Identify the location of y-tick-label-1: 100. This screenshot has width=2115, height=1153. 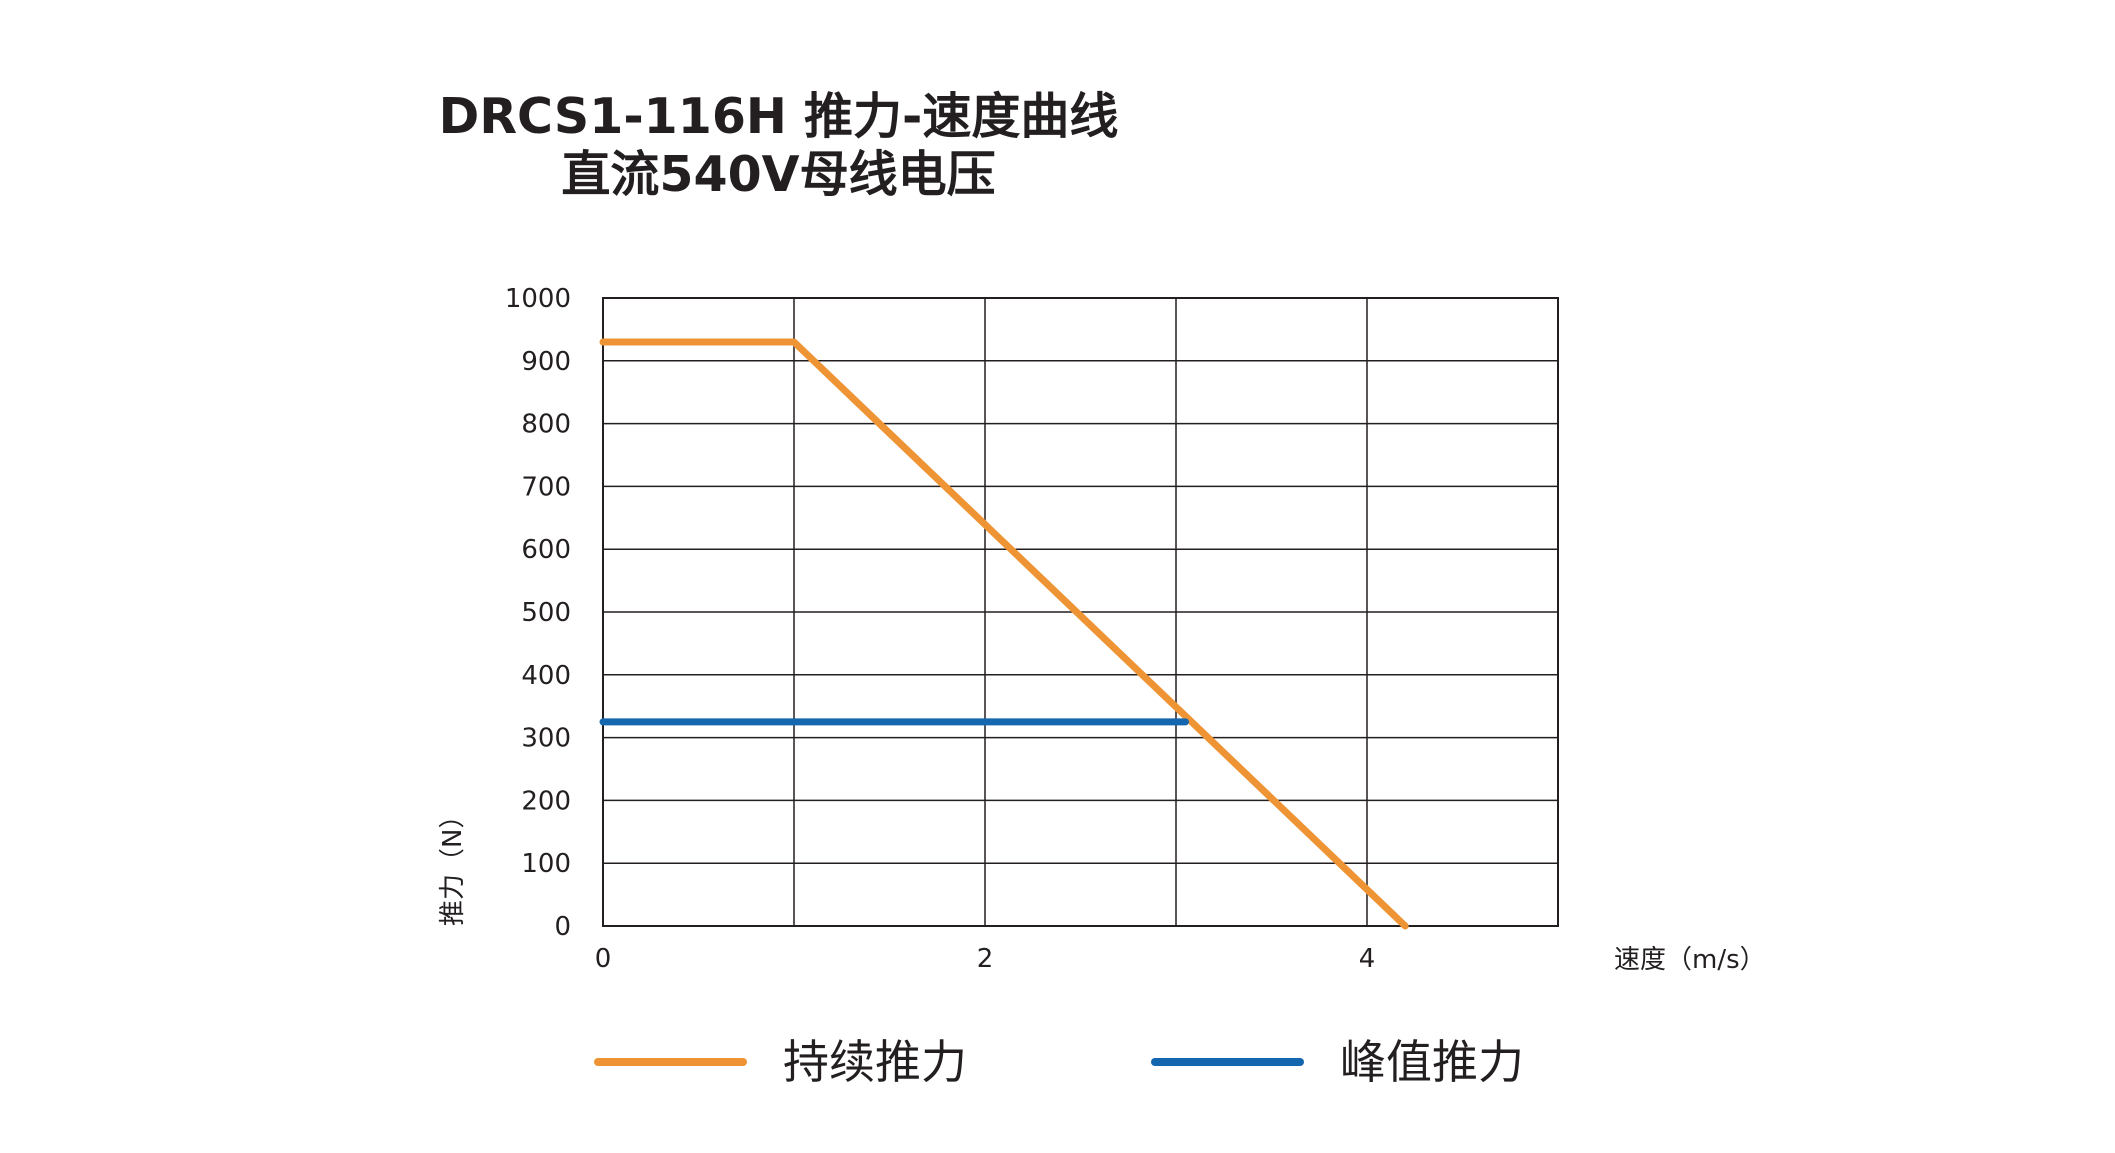
(546, 864).